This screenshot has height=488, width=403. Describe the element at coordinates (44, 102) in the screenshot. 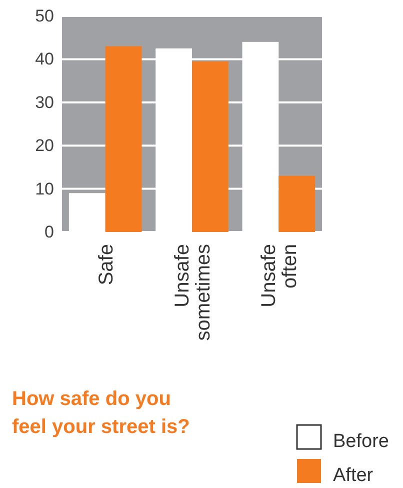

I see `y-tick-label: 30` at that location.